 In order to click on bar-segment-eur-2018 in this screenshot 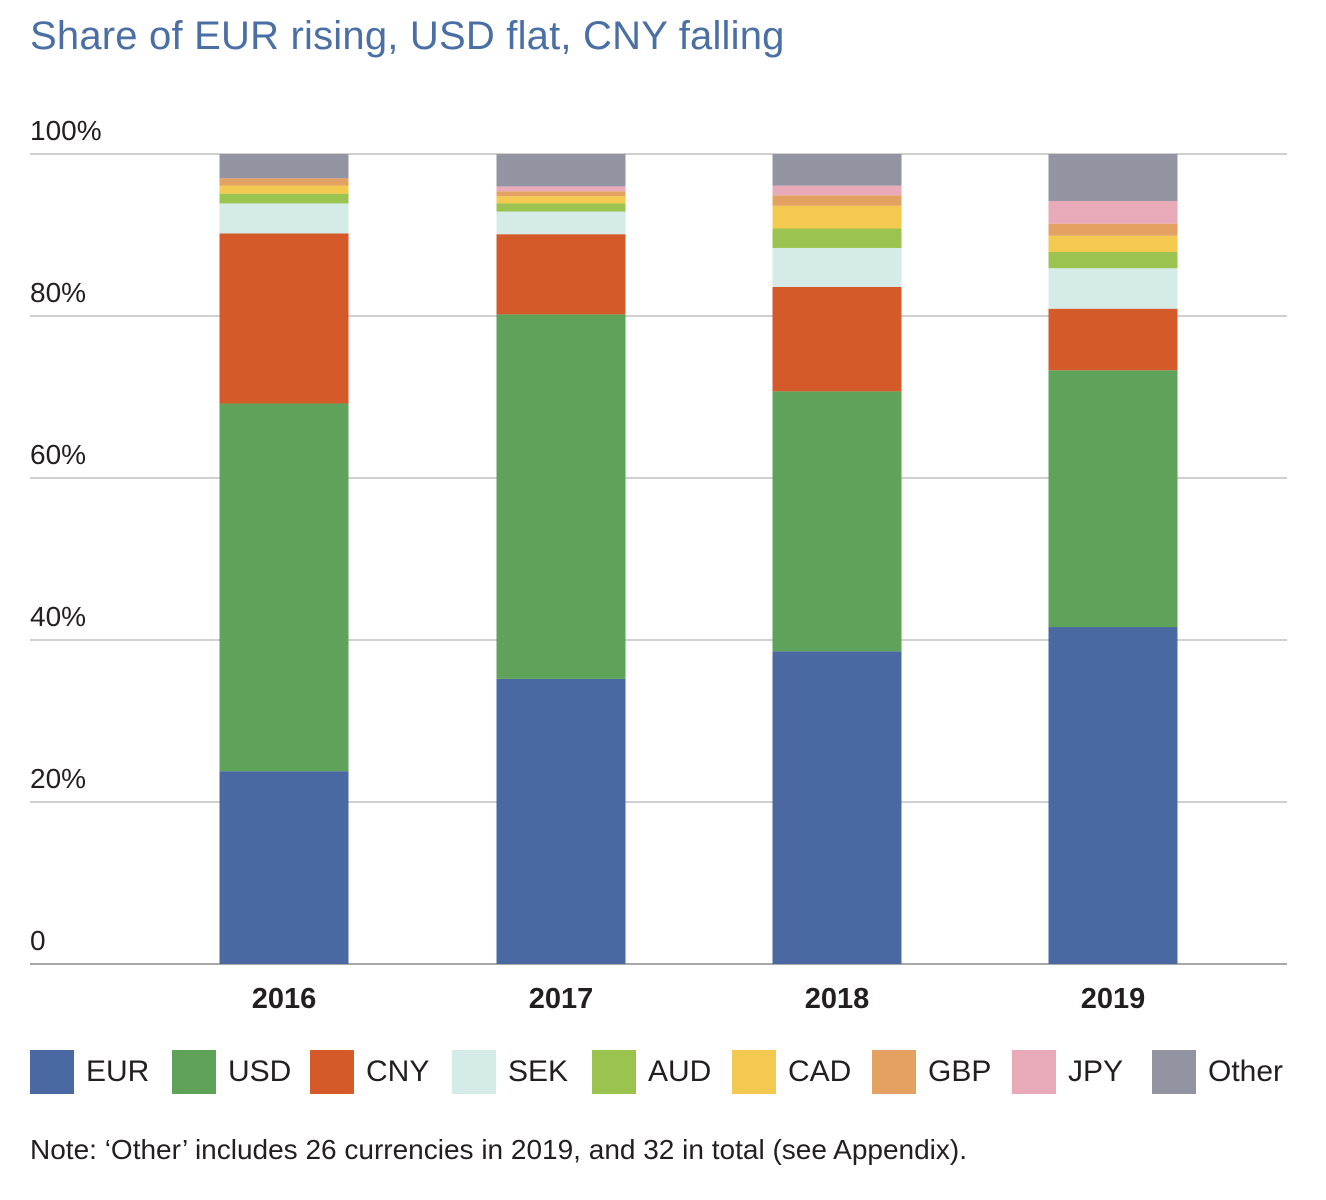, I will do `click(837, 807)`.